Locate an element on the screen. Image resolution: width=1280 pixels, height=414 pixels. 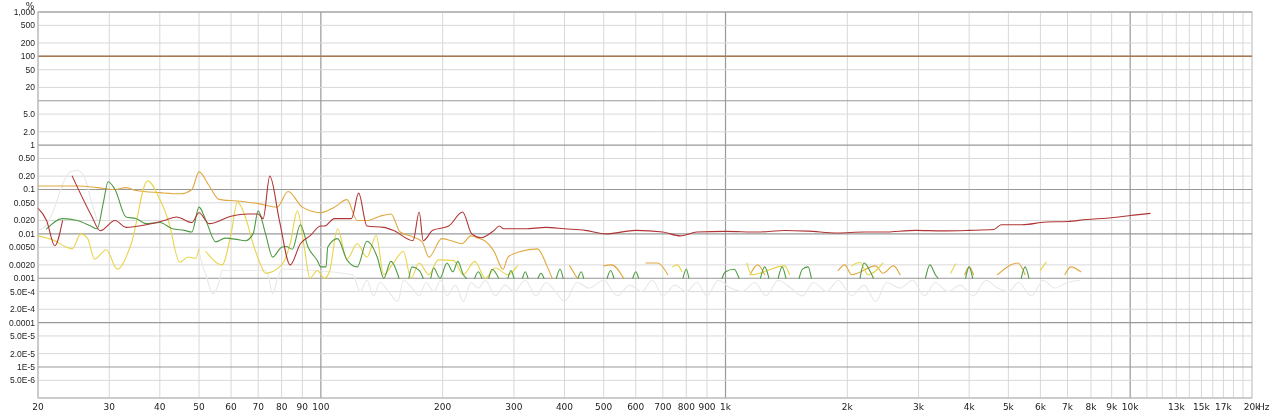
x-tick-label: 600 is located at coordinates (636, 407).